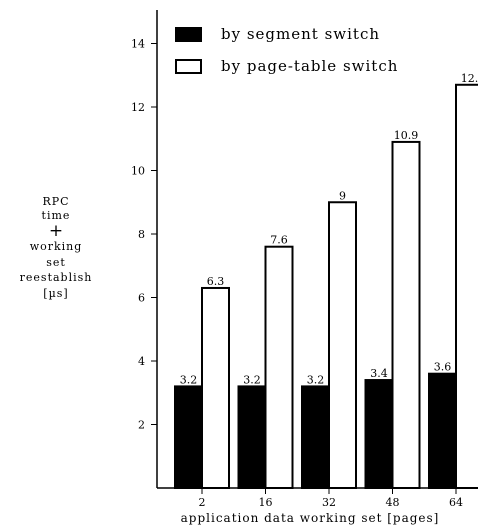  Describe the element at coordinates (379, 373) in the screenshot. I see `bar-value-label: 3.4` at that location.